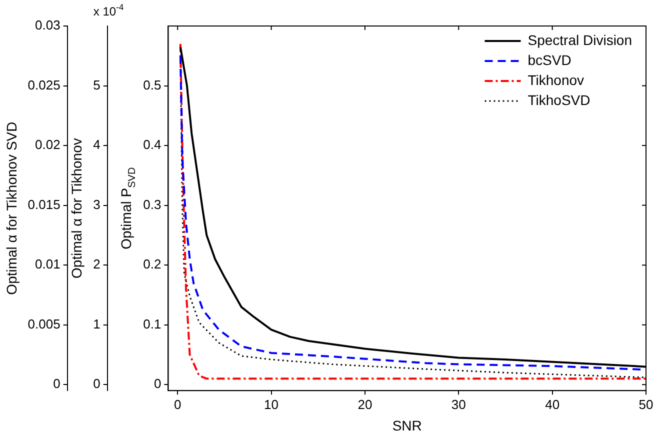  What do you see at coordinates (56, 384) in the screenshot?
I see `y3-tick-label: 0` at bounding box center [56, 384].